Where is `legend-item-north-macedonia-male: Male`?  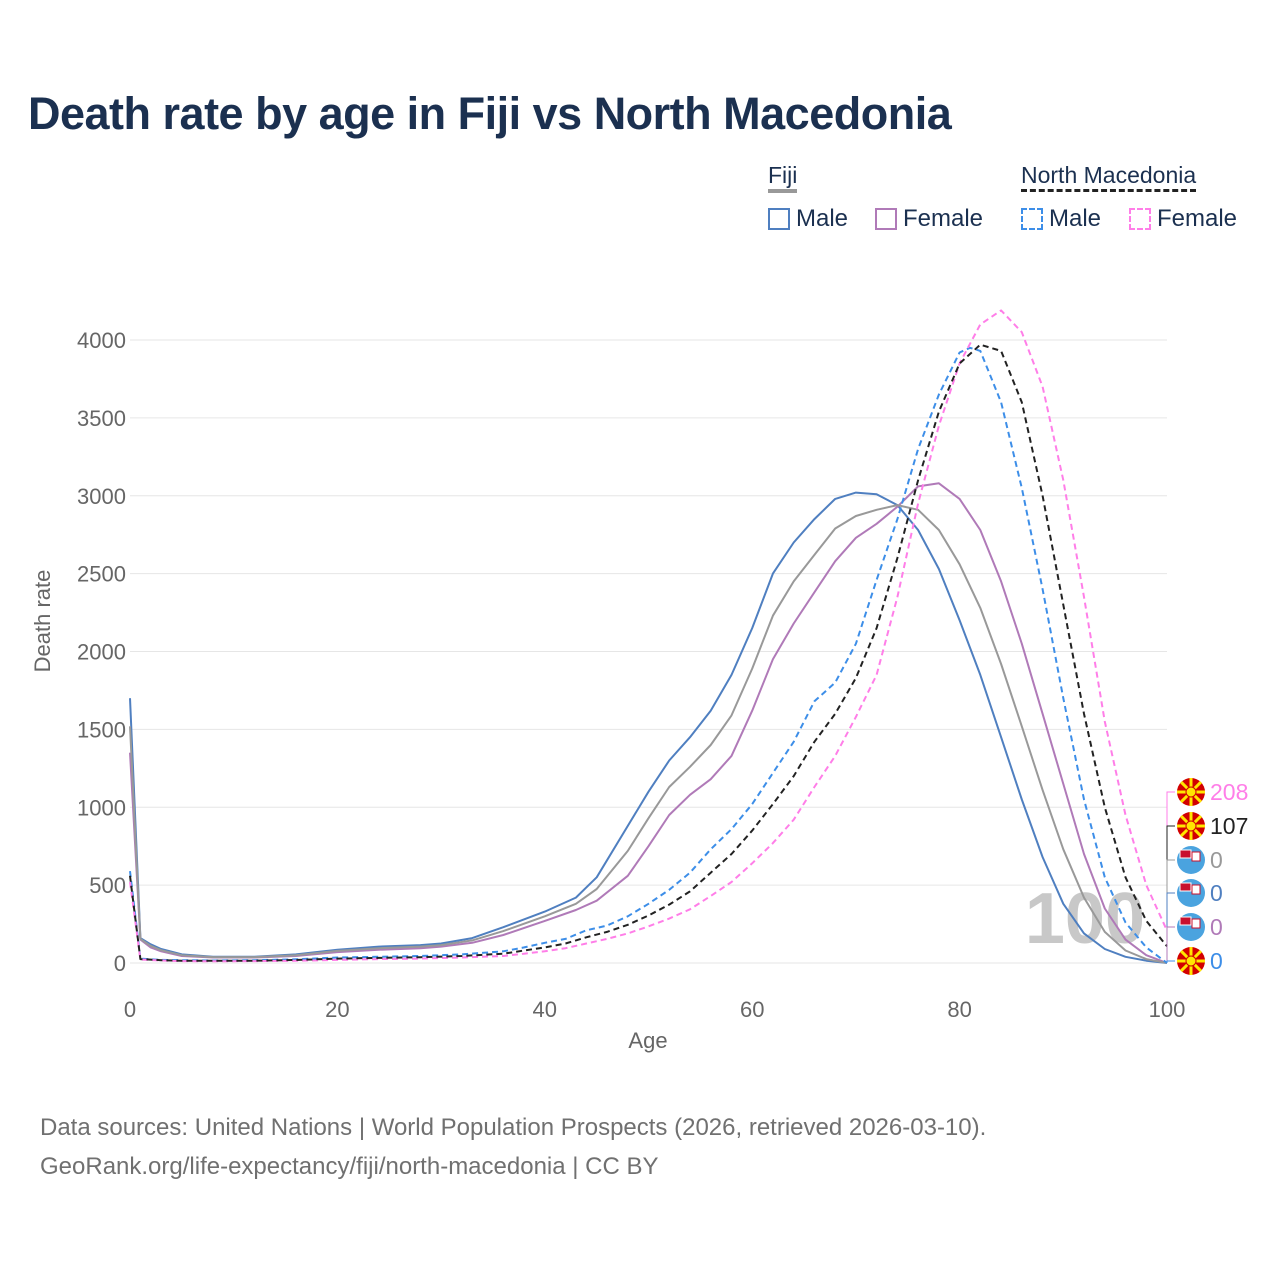 legend-item-north-macedonia-male: Male is located at coordinates (1061, 219).